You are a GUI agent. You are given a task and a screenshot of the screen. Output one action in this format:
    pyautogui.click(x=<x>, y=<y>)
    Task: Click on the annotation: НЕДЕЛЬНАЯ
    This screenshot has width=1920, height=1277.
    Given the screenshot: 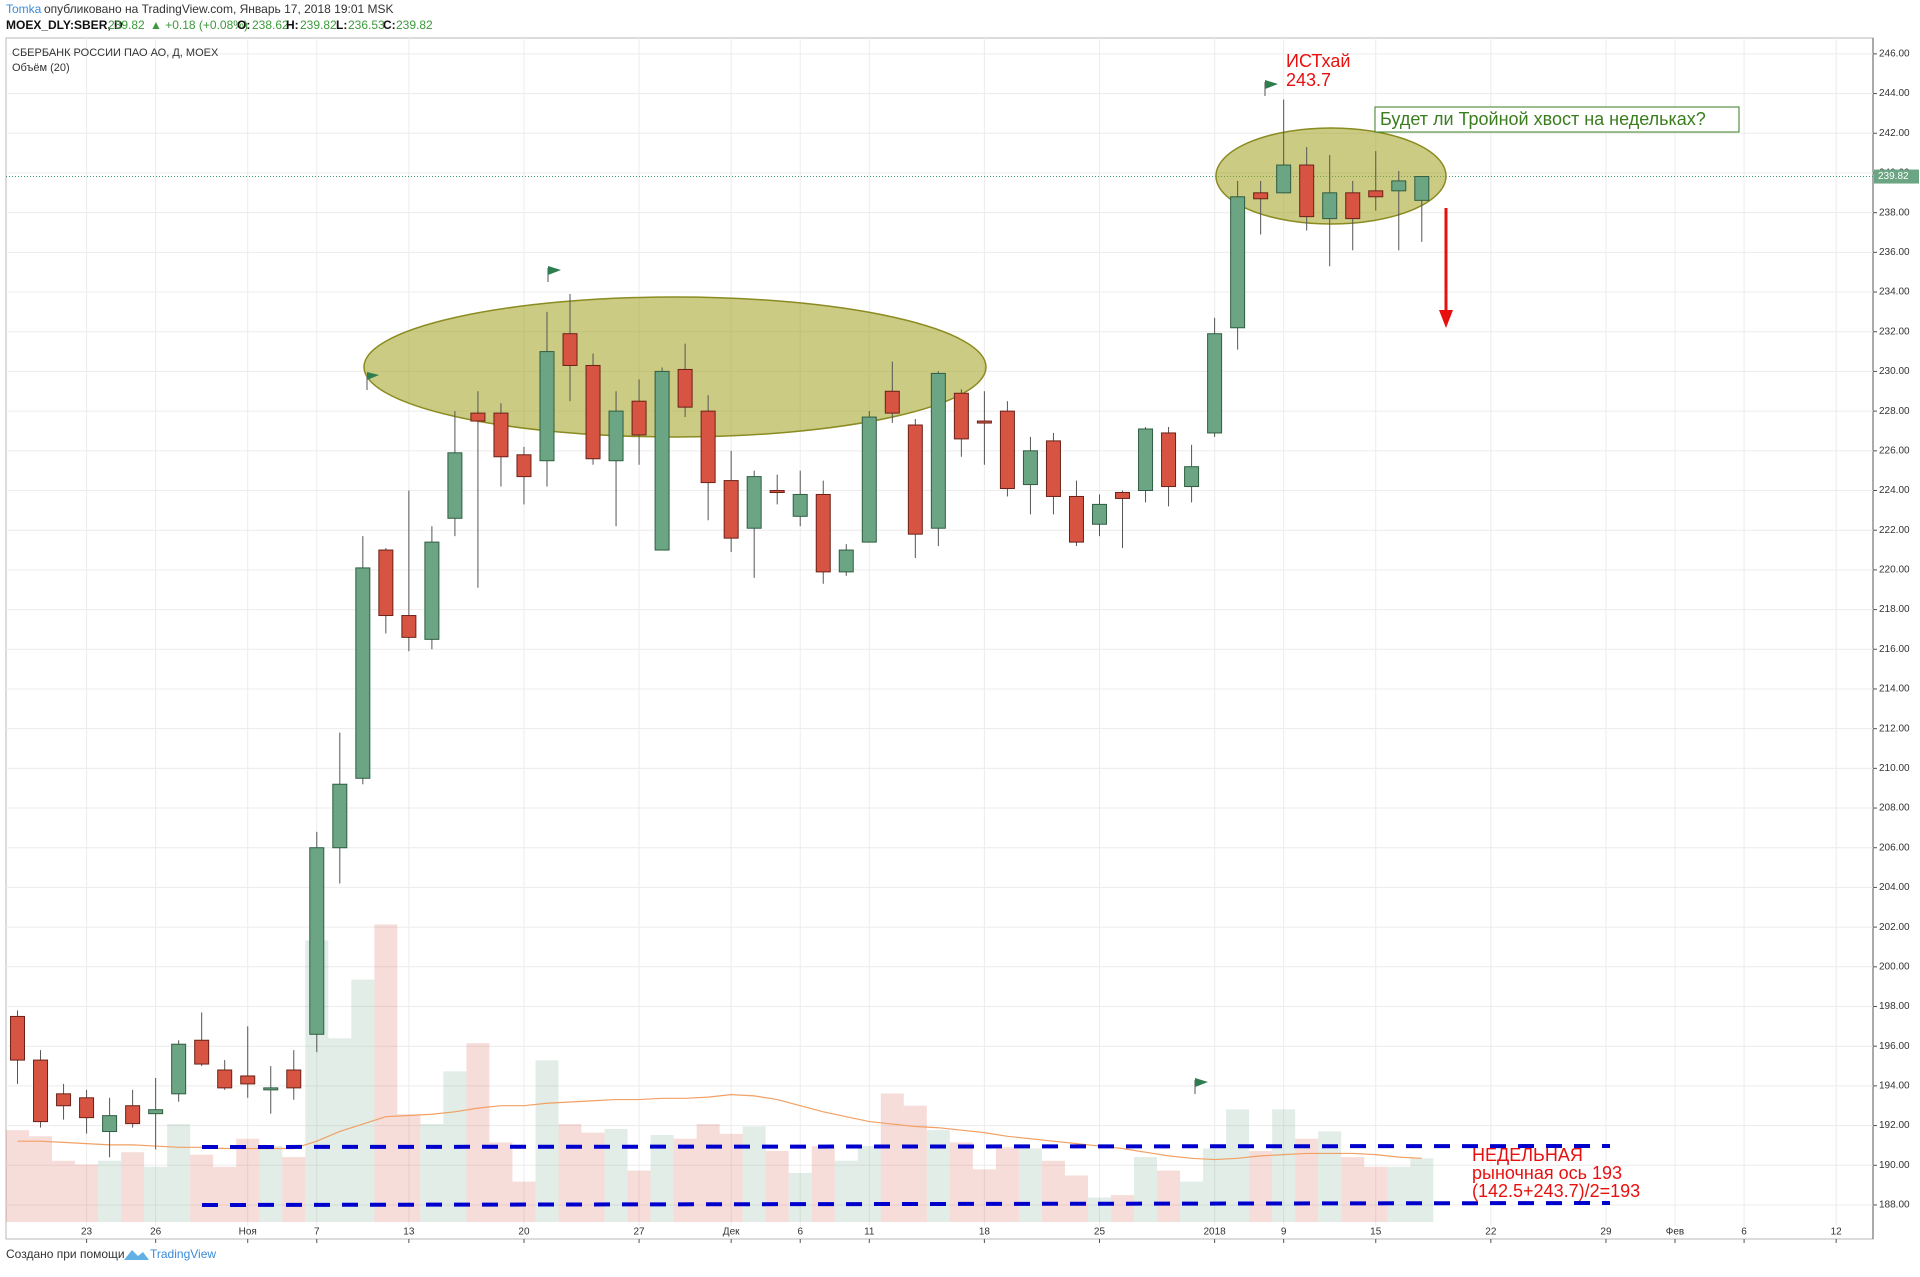 What is the action you would take?
    pyautogui.click(x=1527, y=1155)
    